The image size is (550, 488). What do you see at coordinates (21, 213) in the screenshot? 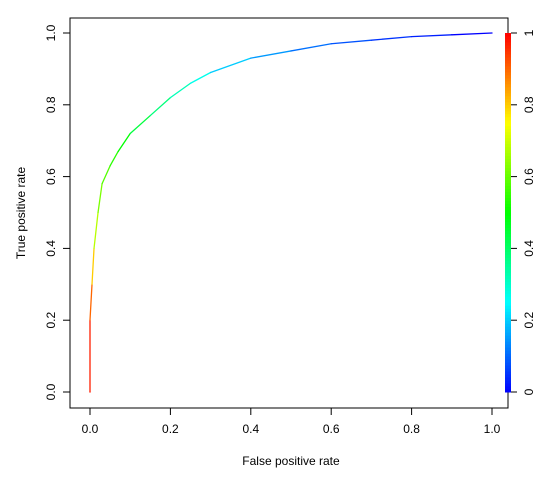
I see `y-axis-label: True positive rate` at bounding box center [21, 213].